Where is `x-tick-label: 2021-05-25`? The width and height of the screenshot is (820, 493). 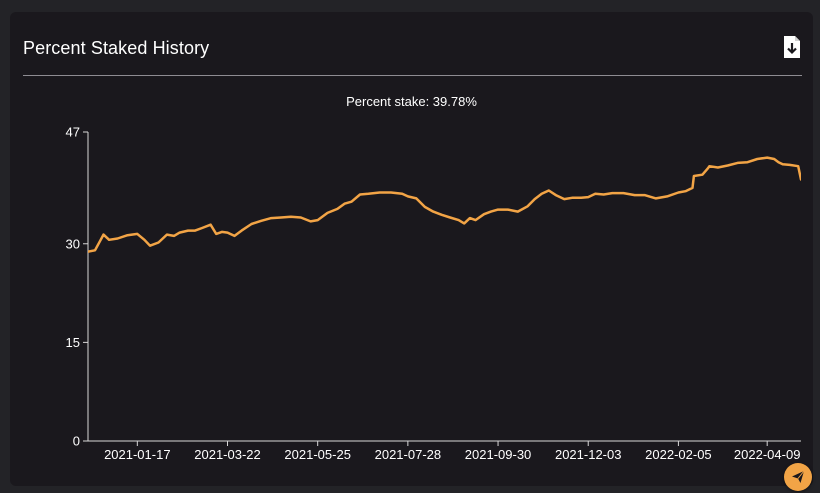 x-tick-label: 2021-05-25 is located at coordinates (317, 454).